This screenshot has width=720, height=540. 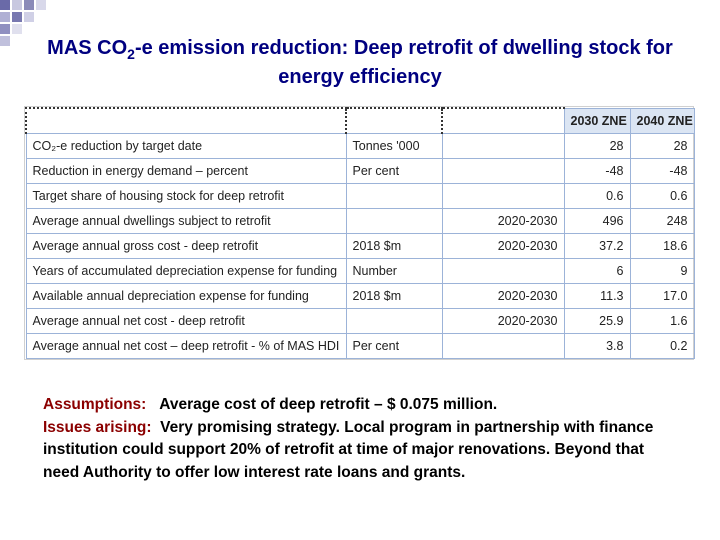 I want to click on header-cell-period, so click(x=503, y=121).